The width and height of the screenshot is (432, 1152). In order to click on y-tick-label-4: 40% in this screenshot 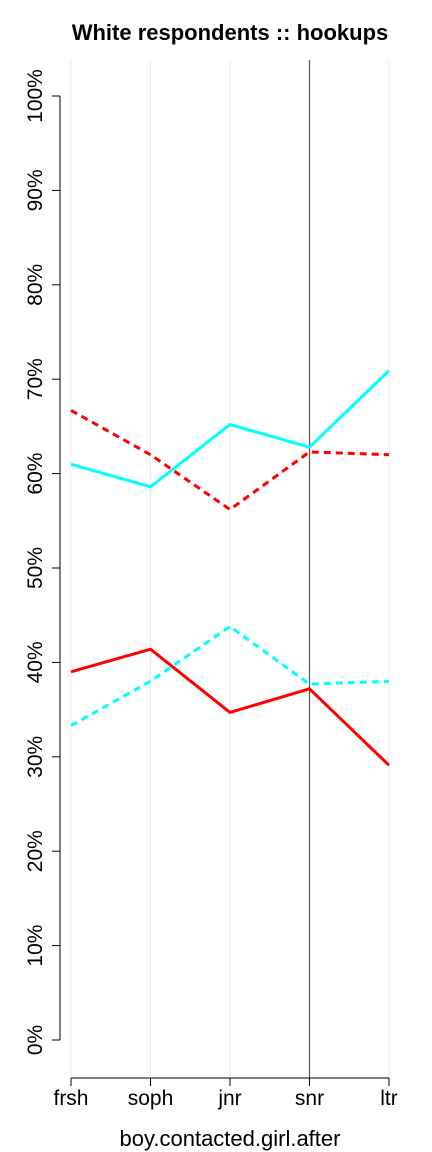, I will do `click(35, 662)`.